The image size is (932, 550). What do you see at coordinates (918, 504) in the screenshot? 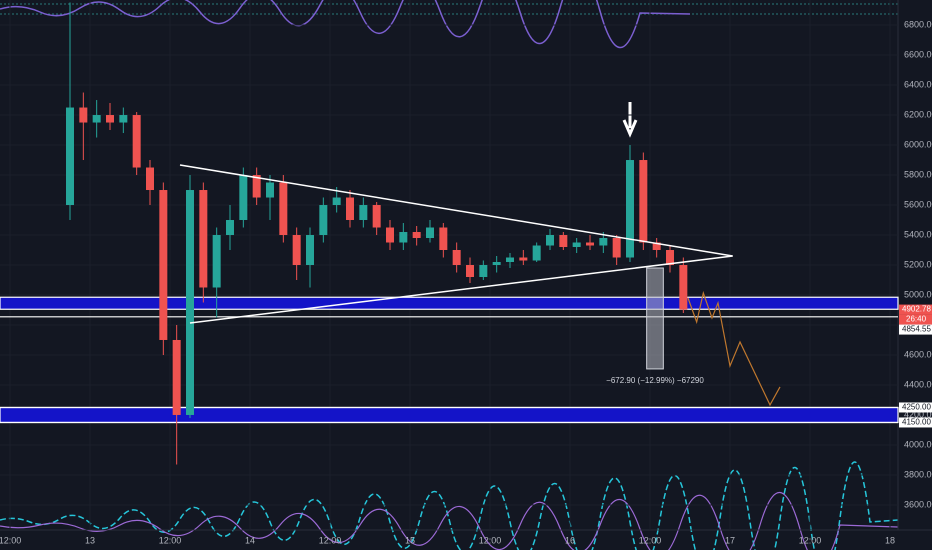
I see `y-tick-label: 3600.00` at bounding box center [918, 504].